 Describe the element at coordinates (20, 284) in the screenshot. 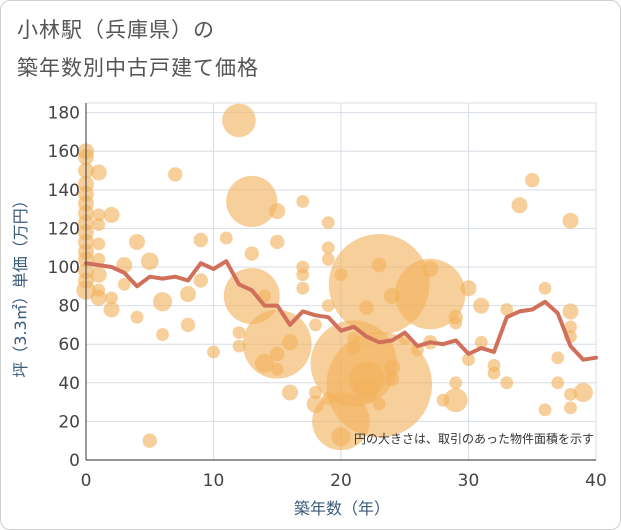

I see `y-axis-label: 坪（3.3㎡）単価（万円）` at that location.